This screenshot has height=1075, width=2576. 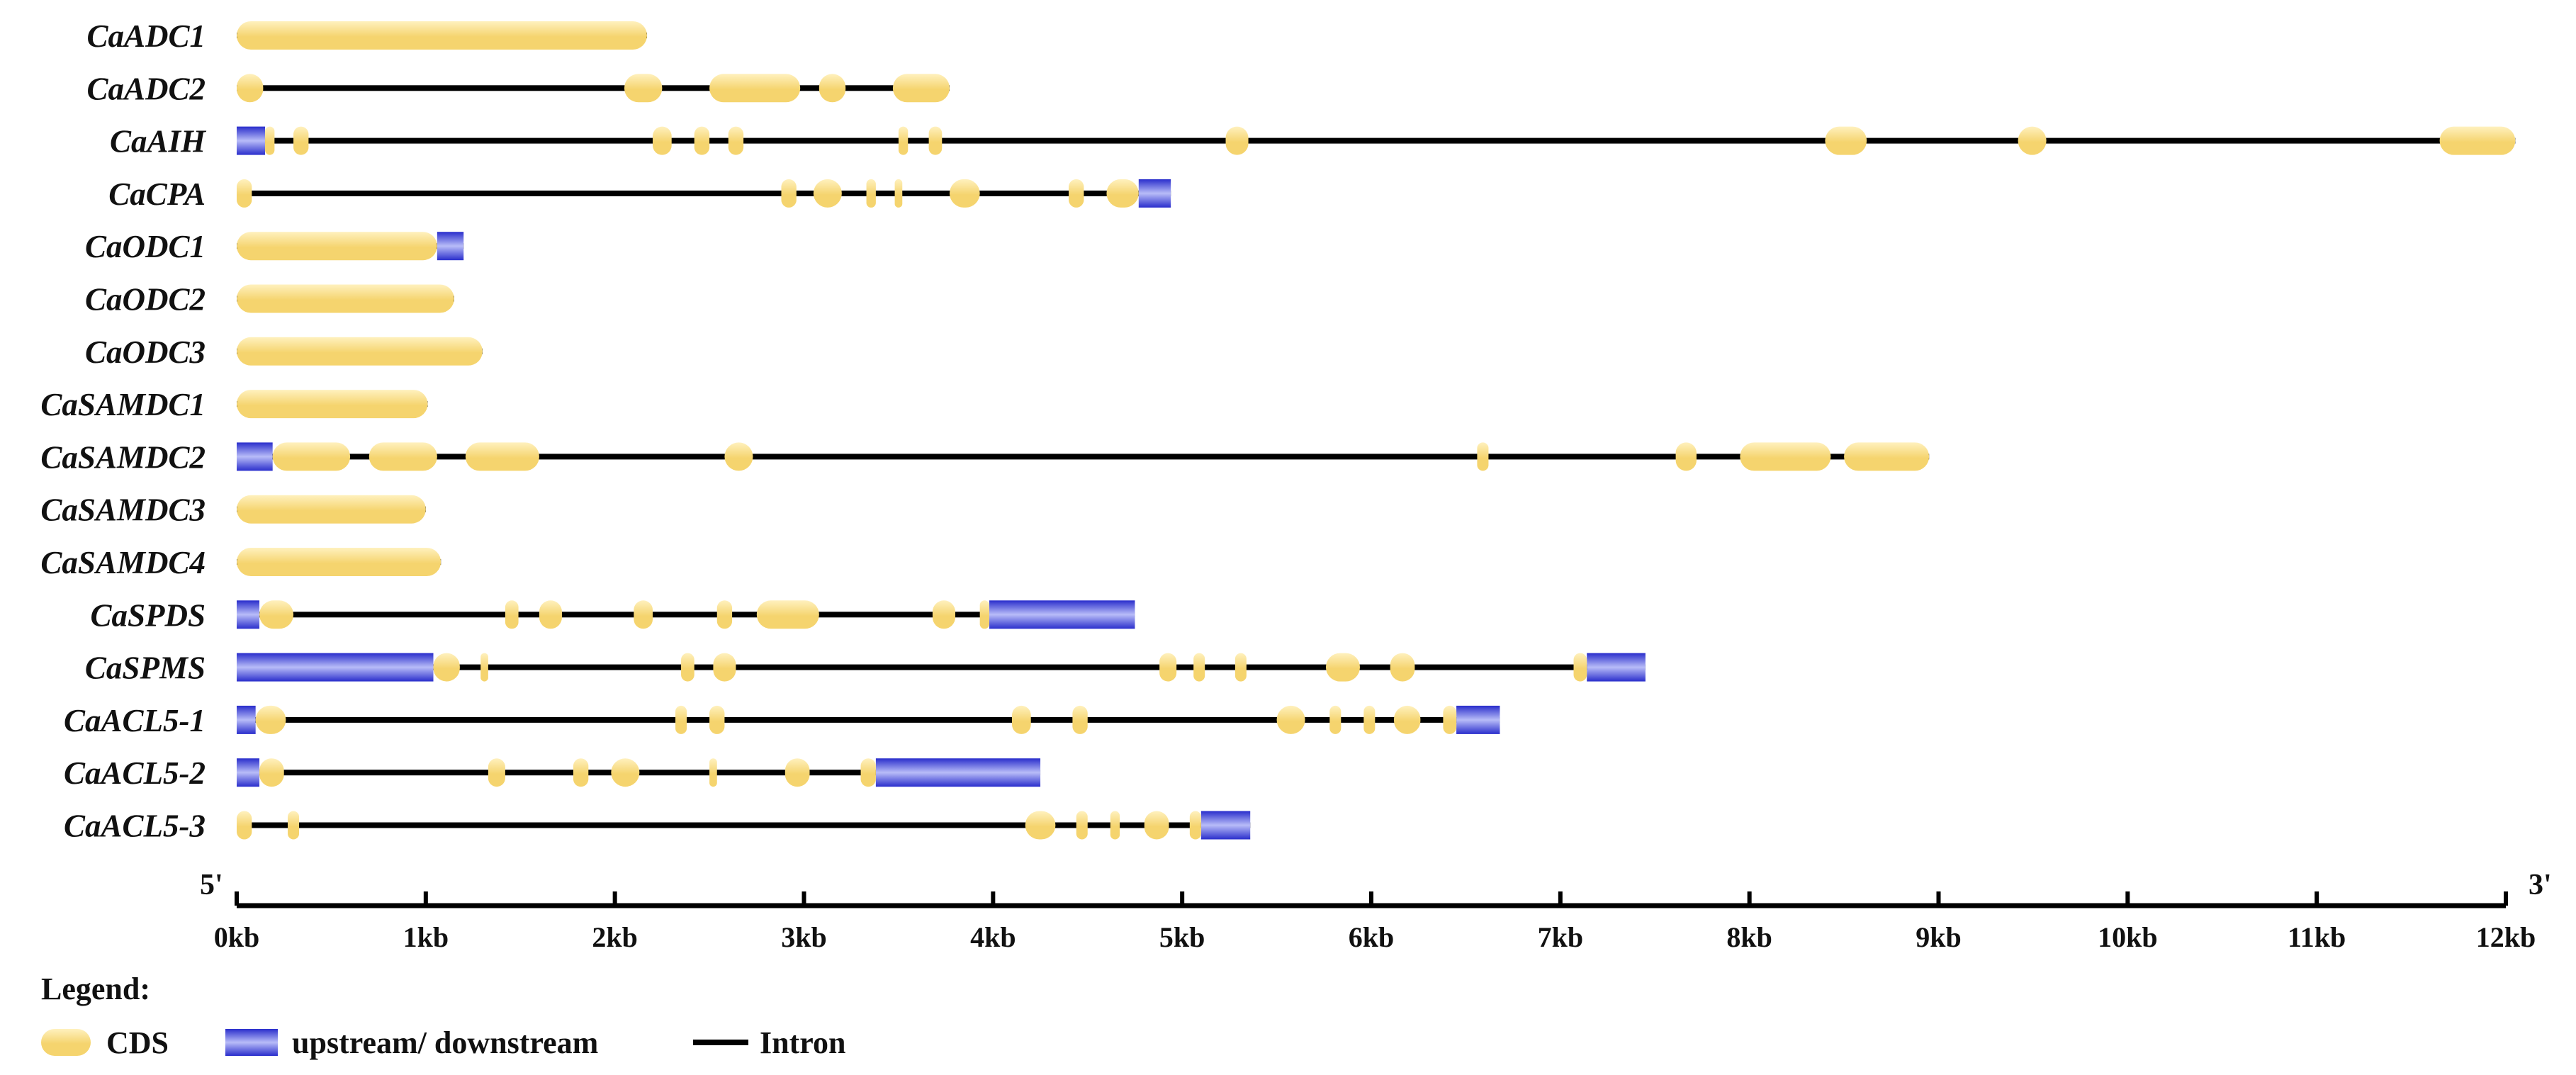 What do you see at coordinates (145, 247) in the screenshot?
I see `gene-name: CaODC1` at bounding box center [145, 247].